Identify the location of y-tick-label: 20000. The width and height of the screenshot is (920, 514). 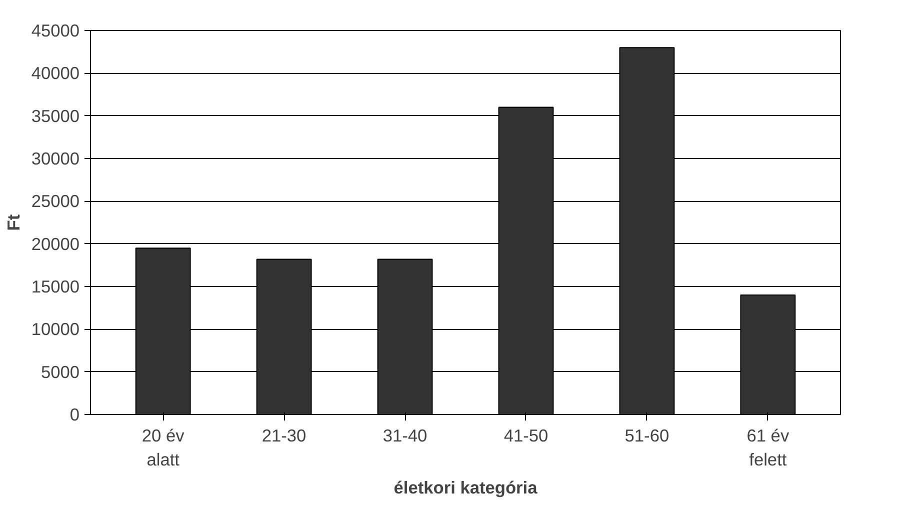
(55, 244).